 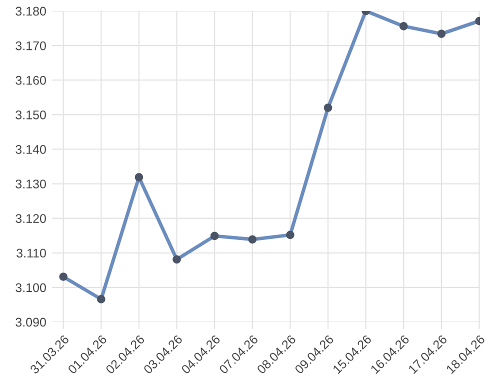 What do you see at coordinates (31, 115) in the screenshot?
I see `y-tick-label: 3.150` at bounding box center [31, 115].